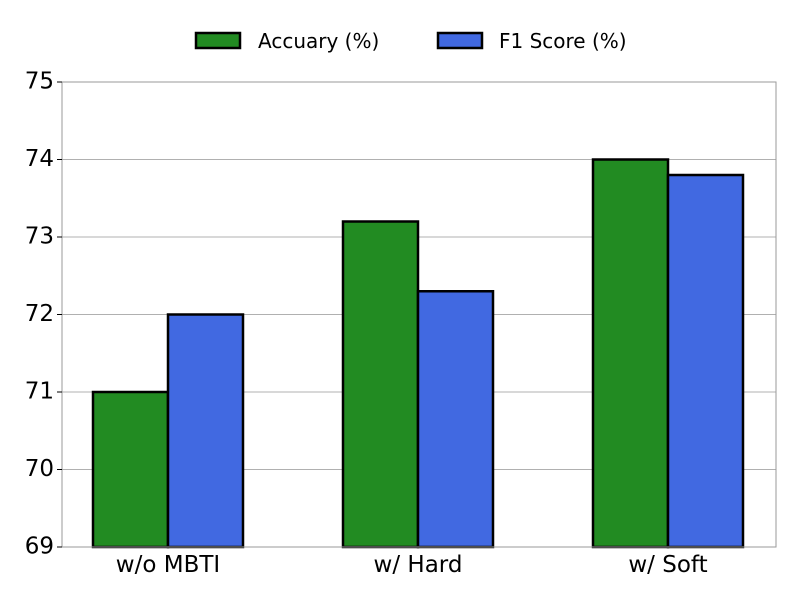 This screenshot has width=800, height=600. Describe the element at coordinates (410, 41) in the screenshot. I see `legend: Accuary (%) F1 Score (%)` at that location.